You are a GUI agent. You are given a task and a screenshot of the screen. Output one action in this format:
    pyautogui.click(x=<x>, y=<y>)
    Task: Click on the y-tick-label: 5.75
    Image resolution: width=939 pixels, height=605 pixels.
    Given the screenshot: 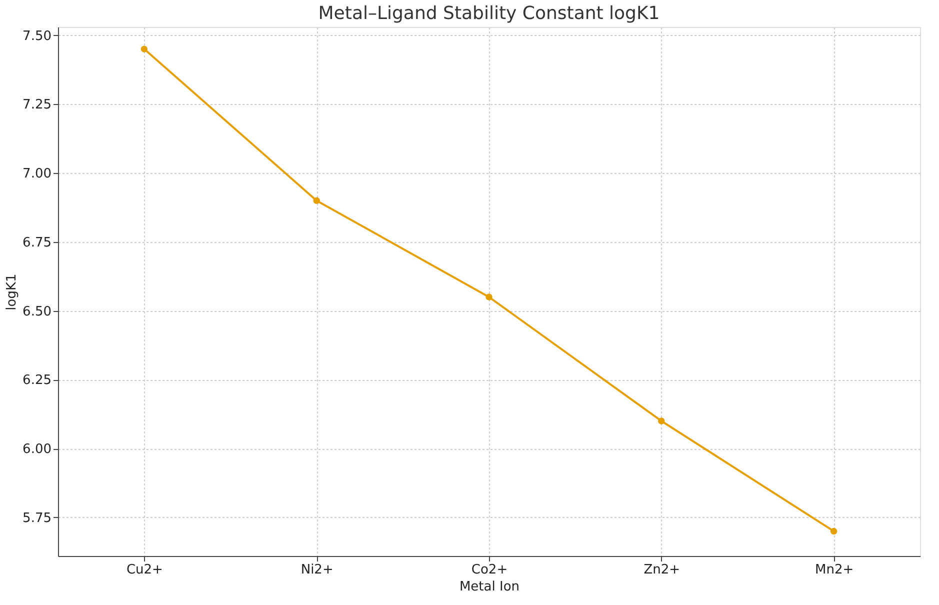 What is the action you would take?
    pyautogui.click(x=37, y=518)
    